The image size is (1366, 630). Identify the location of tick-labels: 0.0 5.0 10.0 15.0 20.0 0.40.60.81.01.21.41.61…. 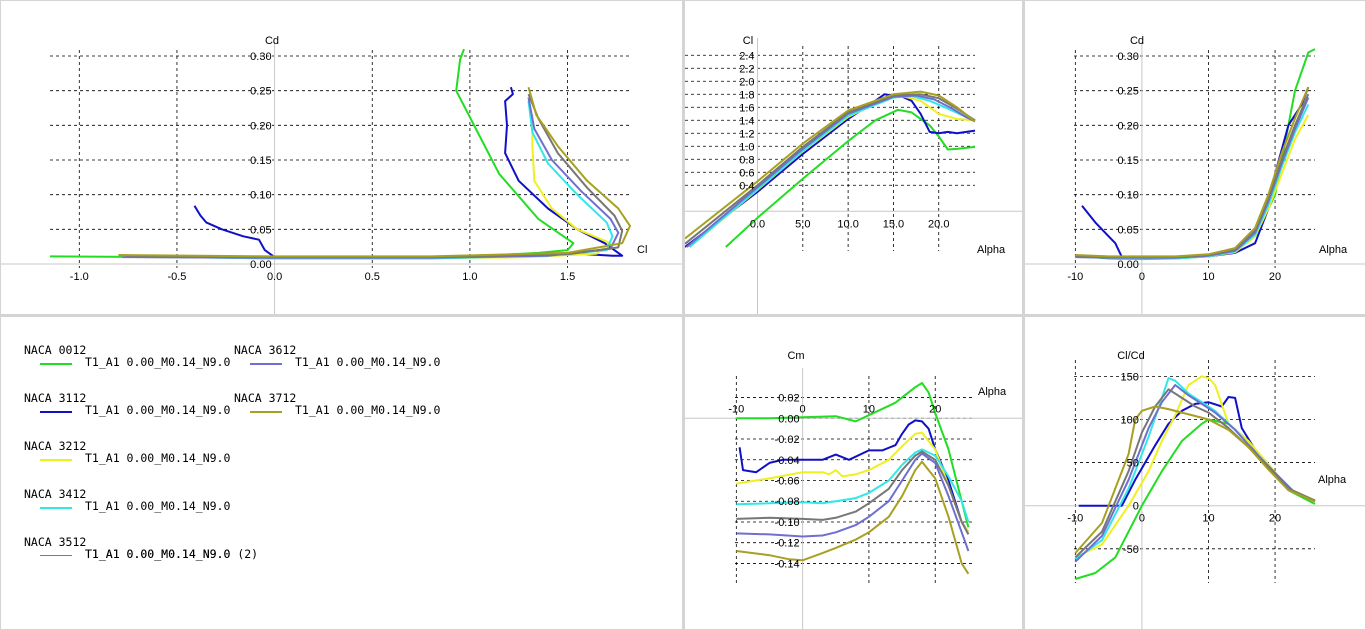
(844, 140).